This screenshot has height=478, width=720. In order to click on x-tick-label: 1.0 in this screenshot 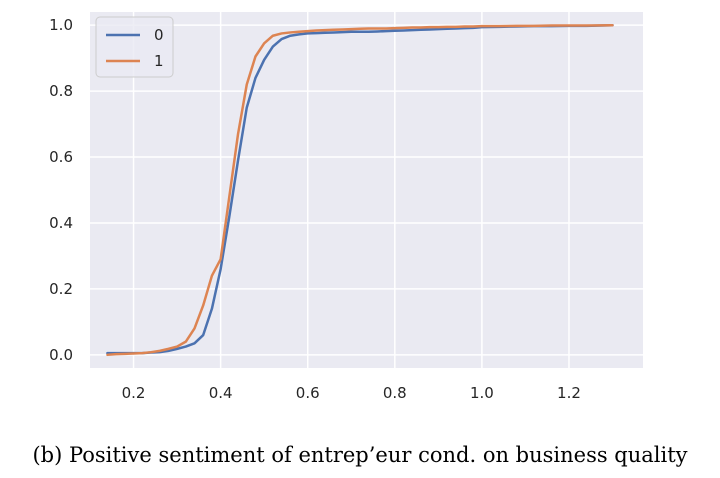, I will do `click(482, 393)`.